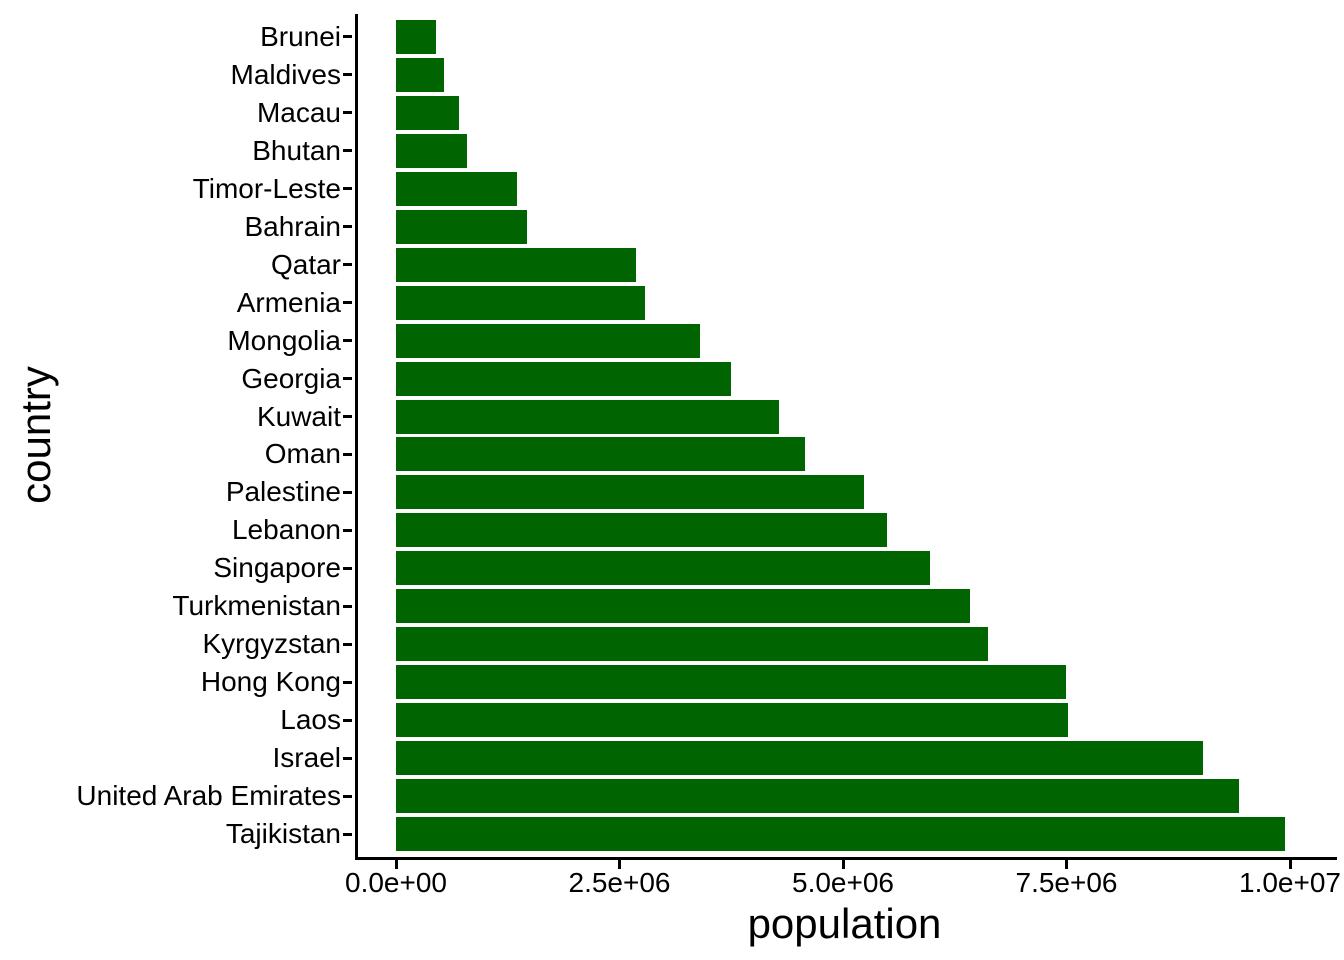  I want to click on bar-laos, so click(732, 720).